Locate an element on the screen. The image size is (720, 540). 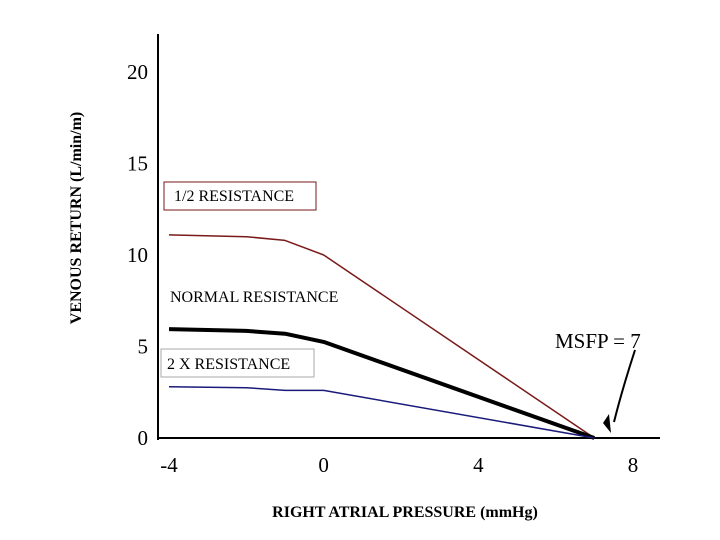
double-resistance-label-box is located at coordinates (237, 363).